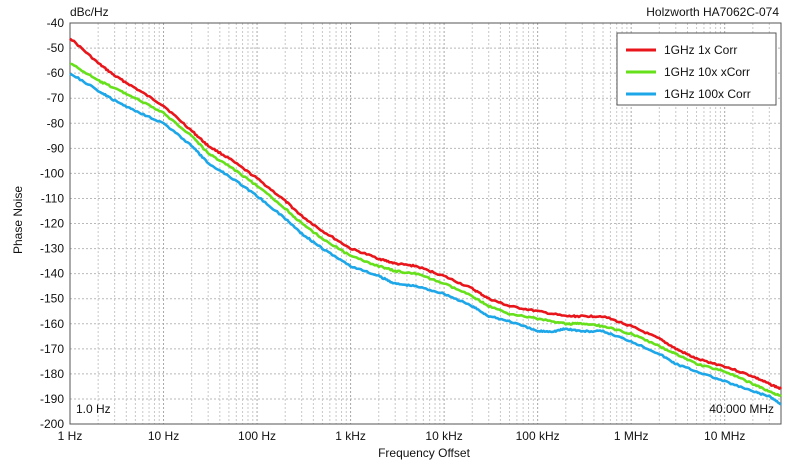 The height and width of the screenshot is (464, 800). Describe the element at coordinates (52, 173) in the screenshot. I see `y-tick-label: -100` at that location.